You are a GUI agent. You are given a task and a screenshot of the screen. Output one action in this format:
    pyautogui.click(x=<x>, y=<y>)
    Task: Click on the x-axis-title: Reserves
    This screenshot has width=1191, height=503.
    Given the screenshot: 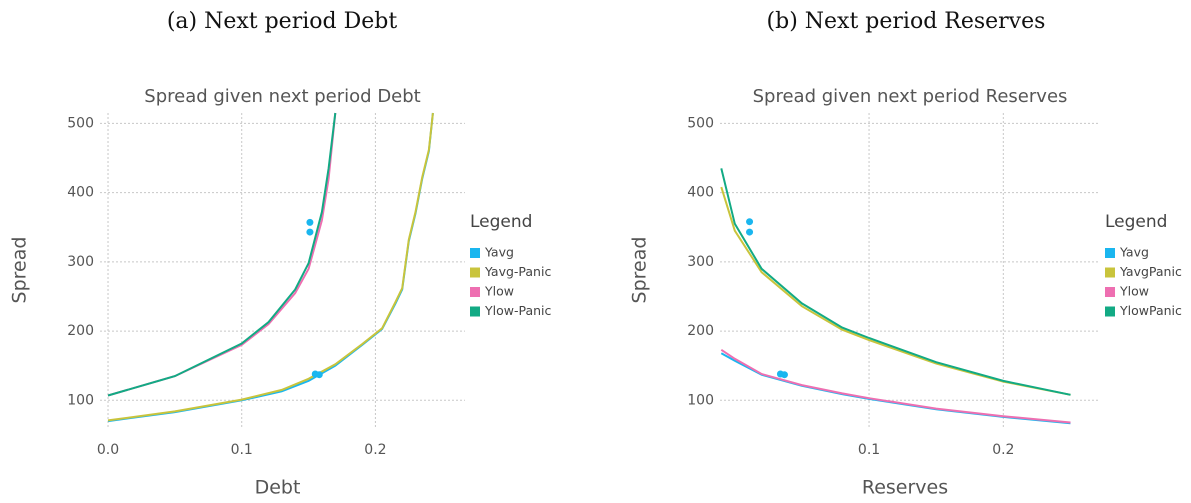 What is the action you would take?
    pyautogui.click(x=905, y=488)
    